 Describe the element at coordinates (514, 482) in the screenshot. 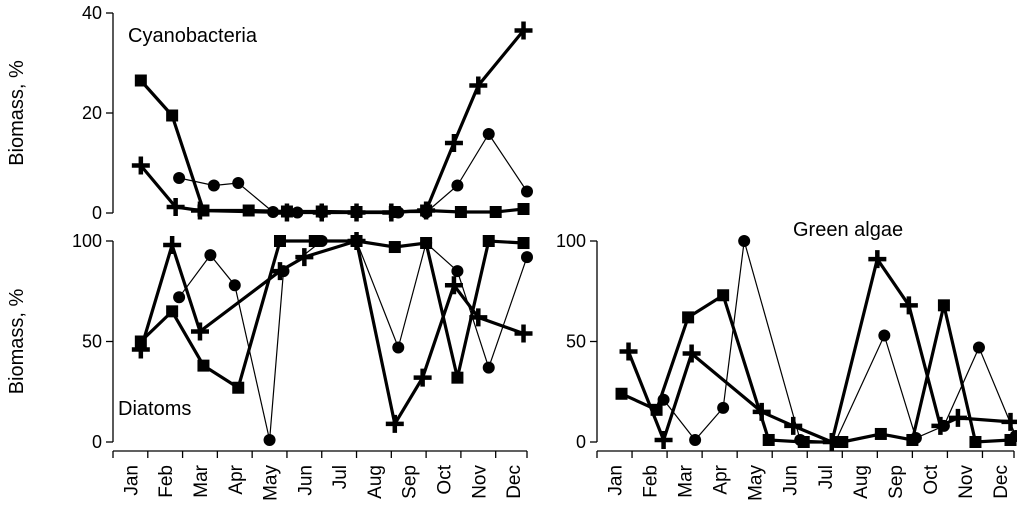

I see `x-tick-label: Dec` at that location.